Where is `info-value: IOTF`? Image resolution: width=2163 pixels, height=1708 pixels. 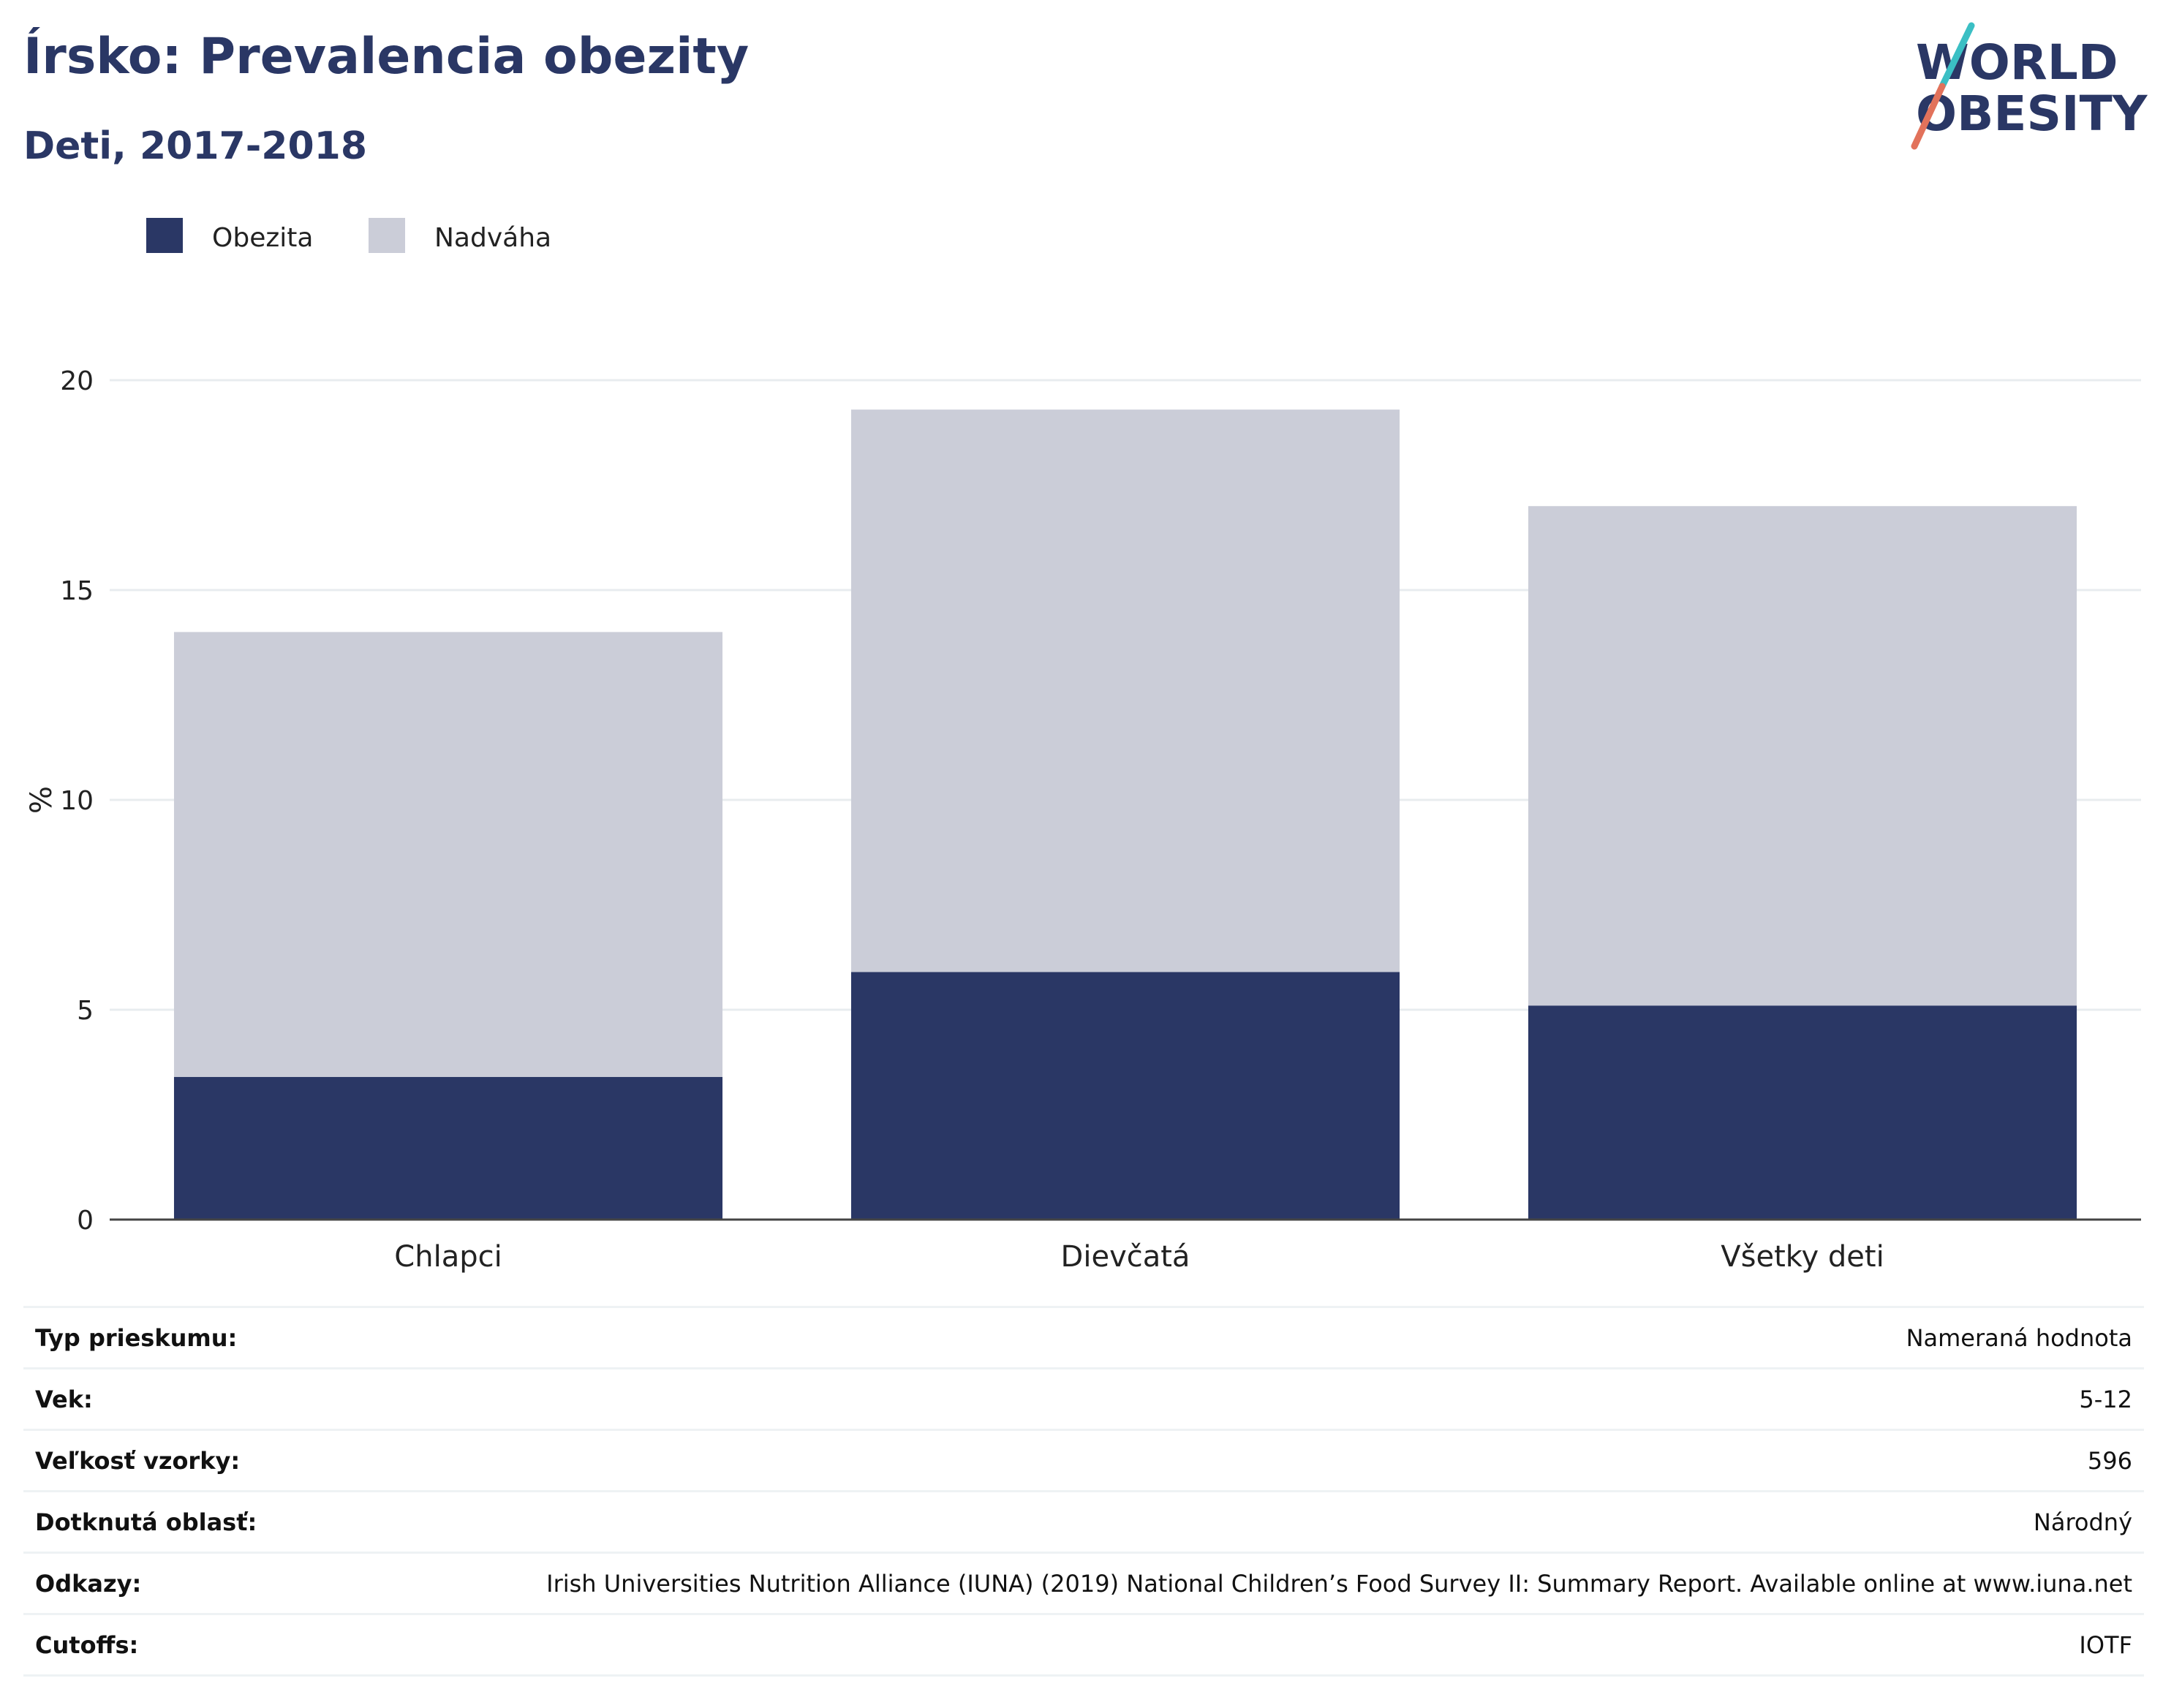 info-value: IOTF is located at coordinates (1223, 1645).